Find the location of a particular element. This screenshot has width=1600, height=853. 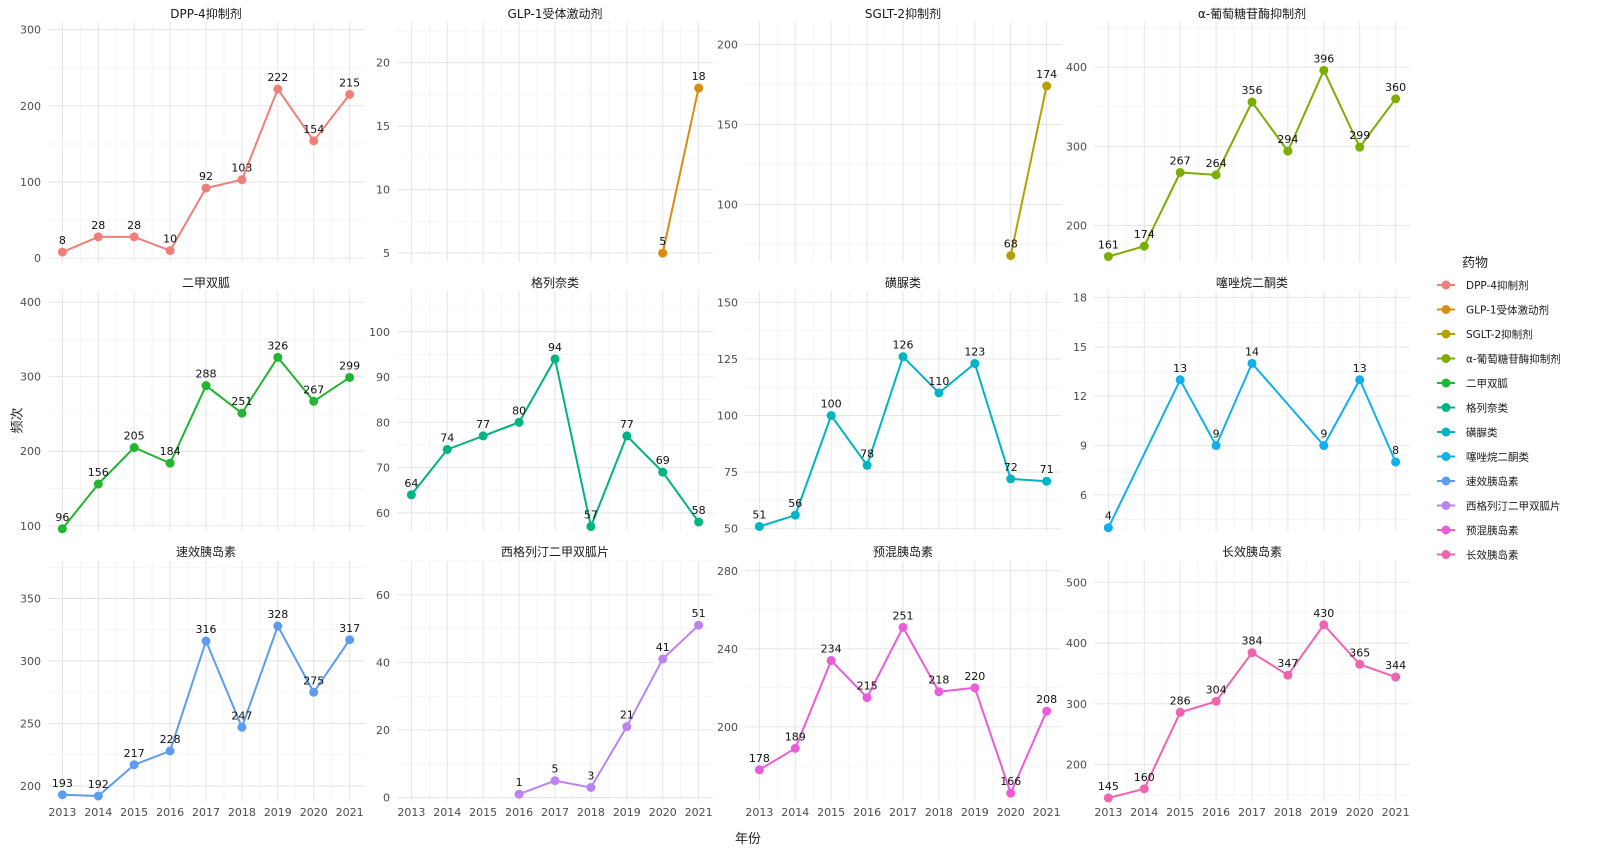

data-label: 344 is located at coordinates (1395, 665).